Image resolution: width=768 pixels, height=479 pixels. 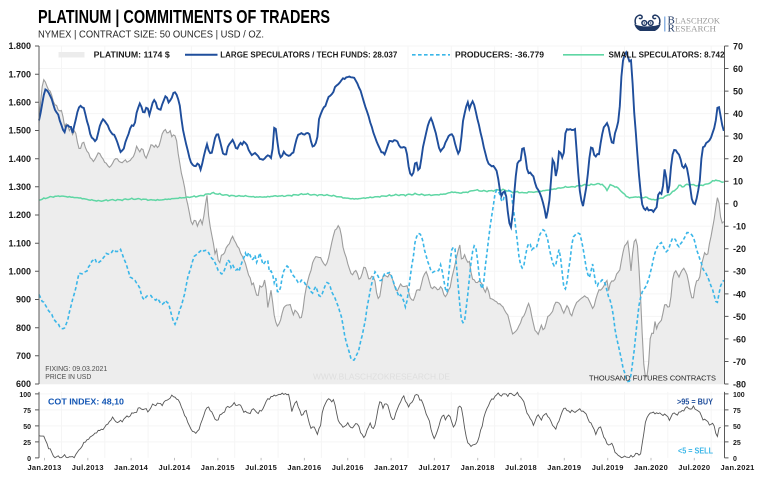 I want to click on svg-text: -70, so click(x=739, y=362).